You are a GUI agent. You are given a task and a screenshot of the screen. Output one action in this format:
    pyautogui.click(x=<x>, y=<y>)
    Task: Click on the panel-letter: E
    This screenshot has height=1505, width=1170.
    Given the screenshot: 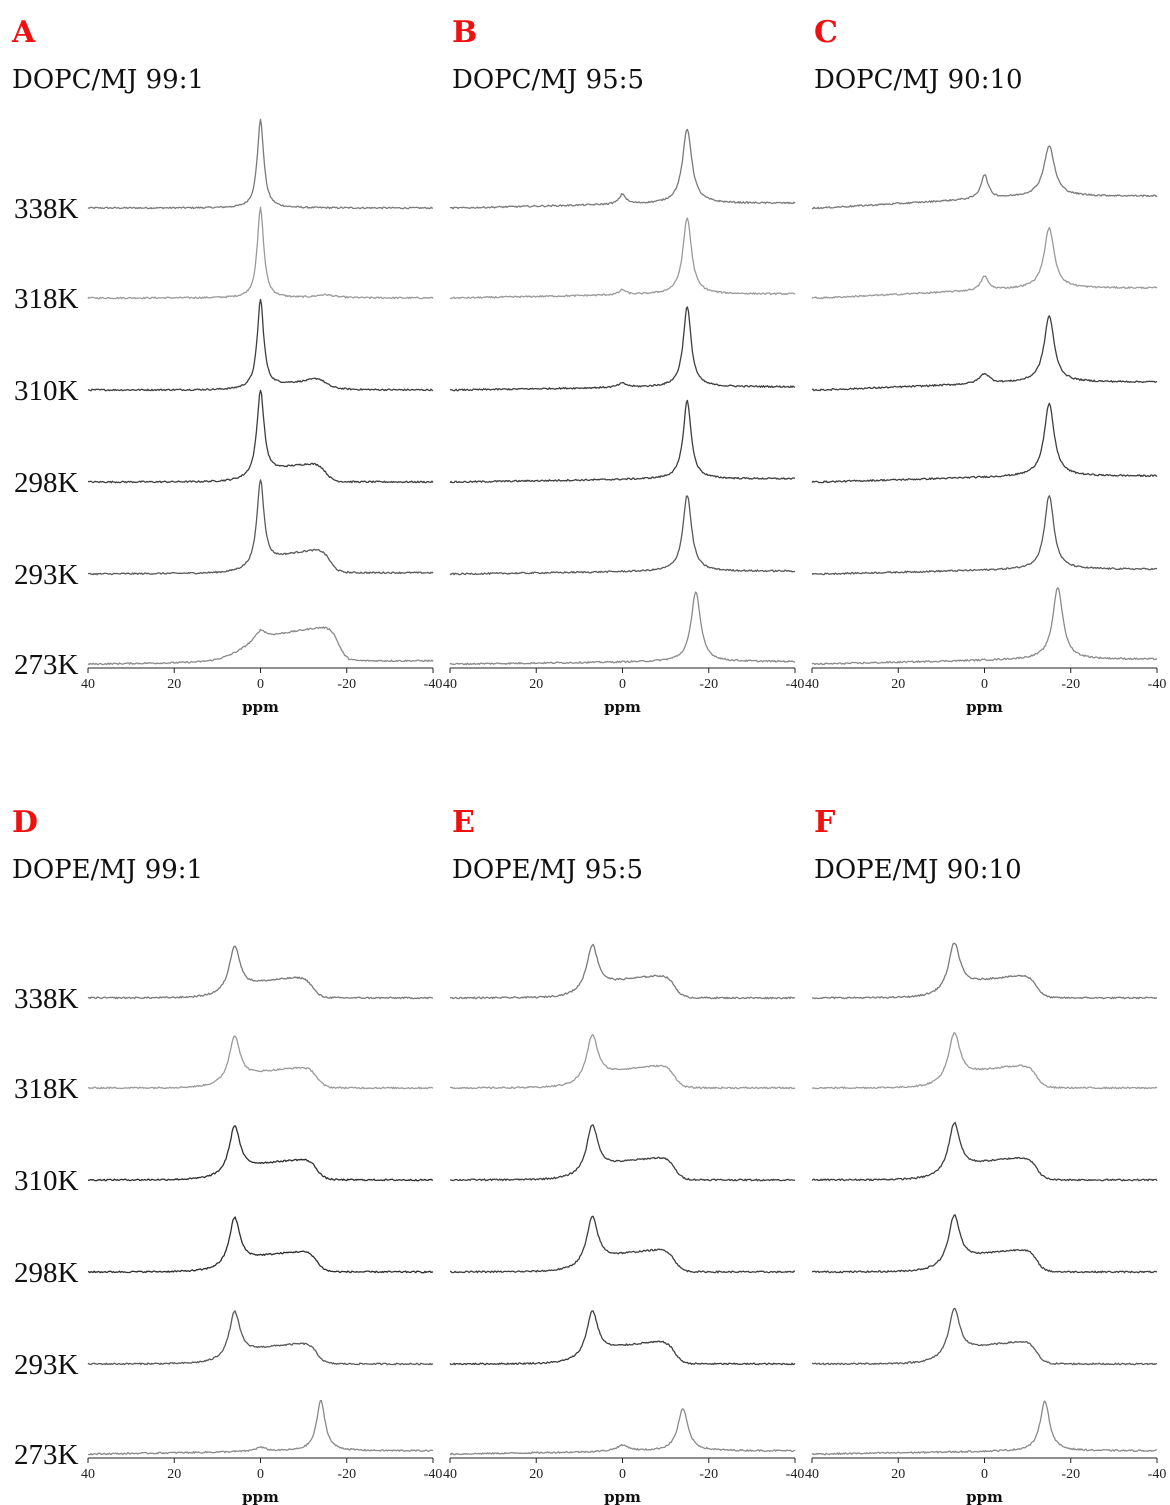 What is the action you would take?
    pyautogui.click(x=463, y=822)
    